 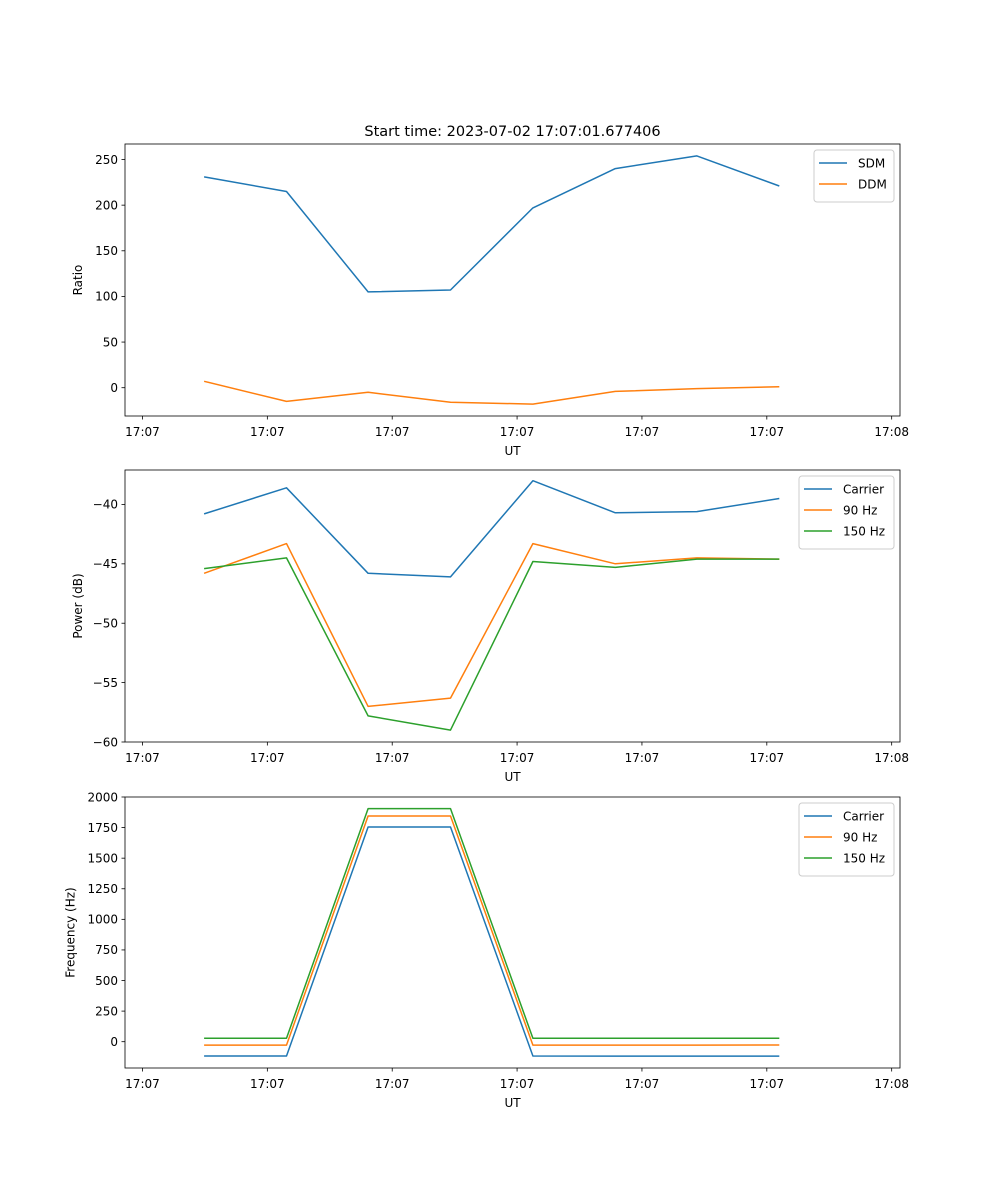 What do you see at coordinates (872, 184) in the screenshot?
I see `legend-entry: DDM` at bounding box center [872, 184].